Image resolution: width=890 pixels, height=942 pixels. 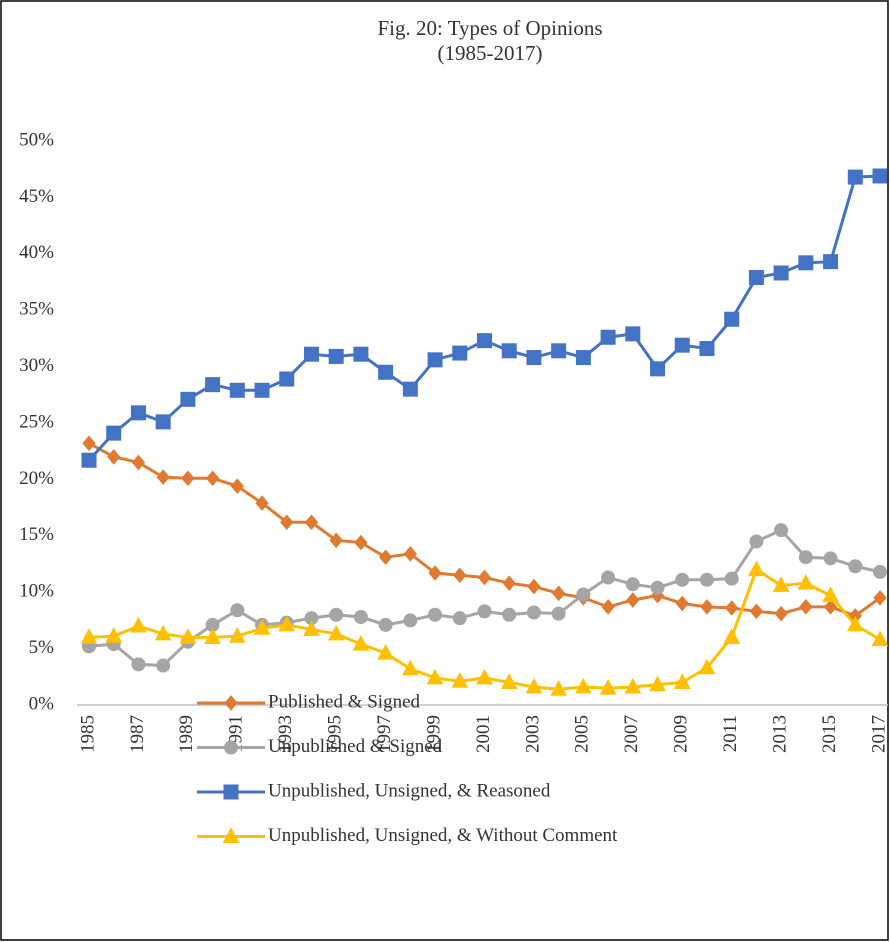 What do you see at coordinates (374, 790) in the screenshot?
I see `legend-item: Unpublished, Unsigned, & Reasoned` at bounding box center [374, 790].